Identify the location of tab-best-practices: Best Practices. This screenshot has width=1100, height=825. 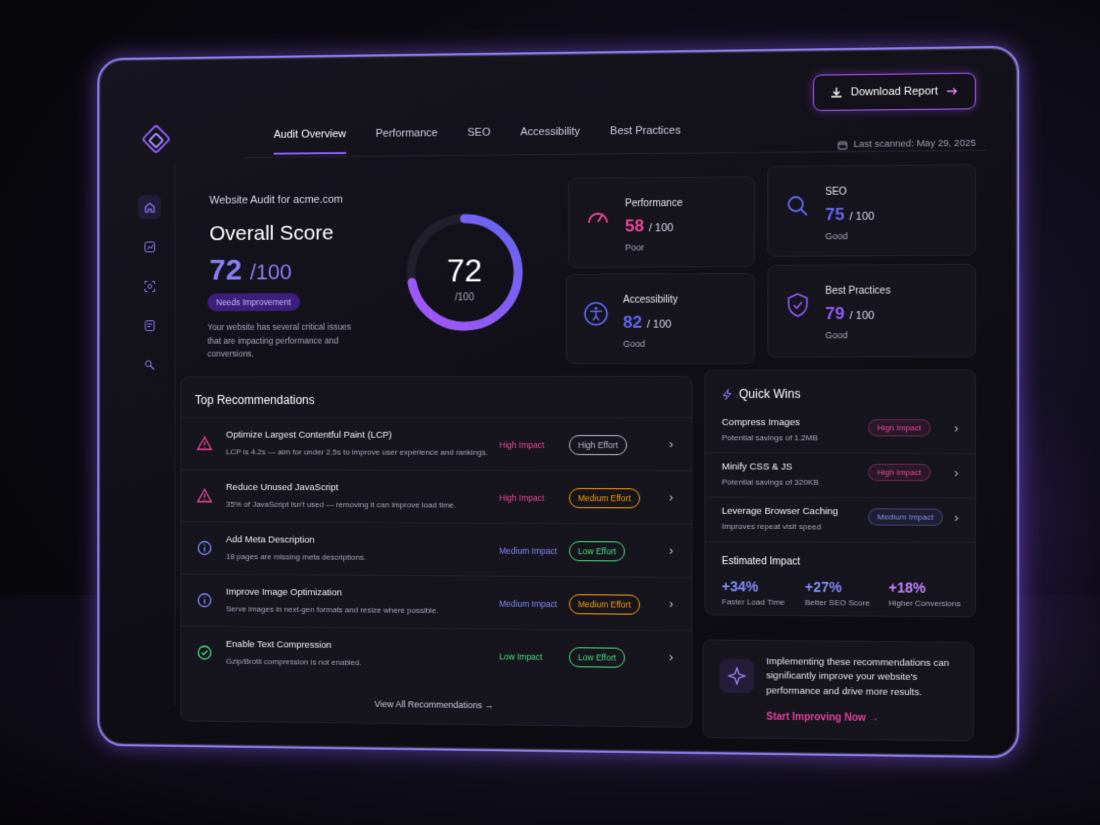
(645, 131).